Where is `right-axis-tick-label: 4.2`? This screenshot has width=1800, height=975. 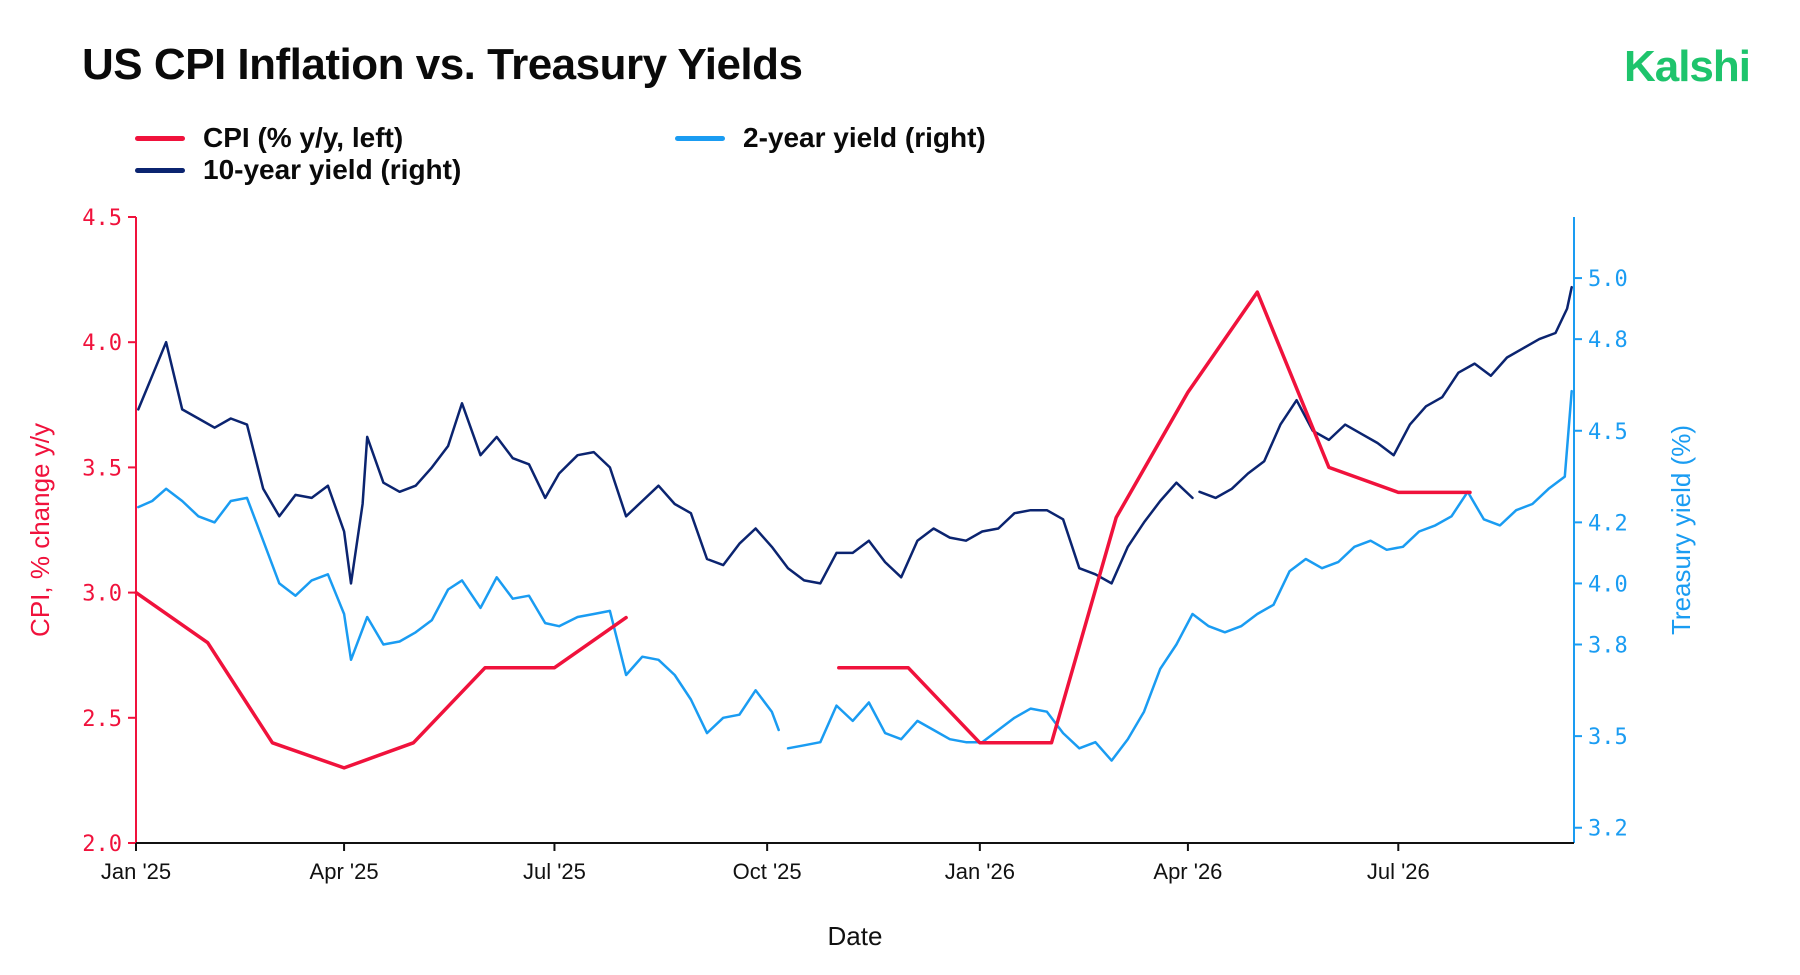
right-axis-tick-label: 4.2 is located at coordinates (1608, 523).